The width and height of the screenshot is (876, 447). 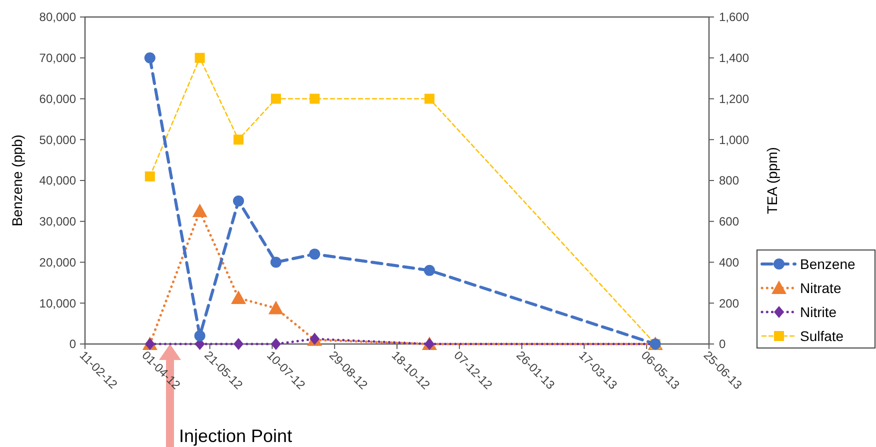 What do you see at coordinates (818, 312) in the screenshot?
I see `legend-label: Nitrite` at bounding box center [818, 312].